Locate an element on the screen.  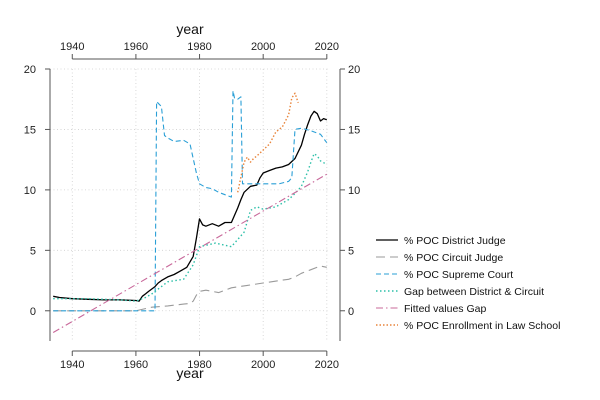
right-y-tick-label: 20 is located at coordinates (354, 70).